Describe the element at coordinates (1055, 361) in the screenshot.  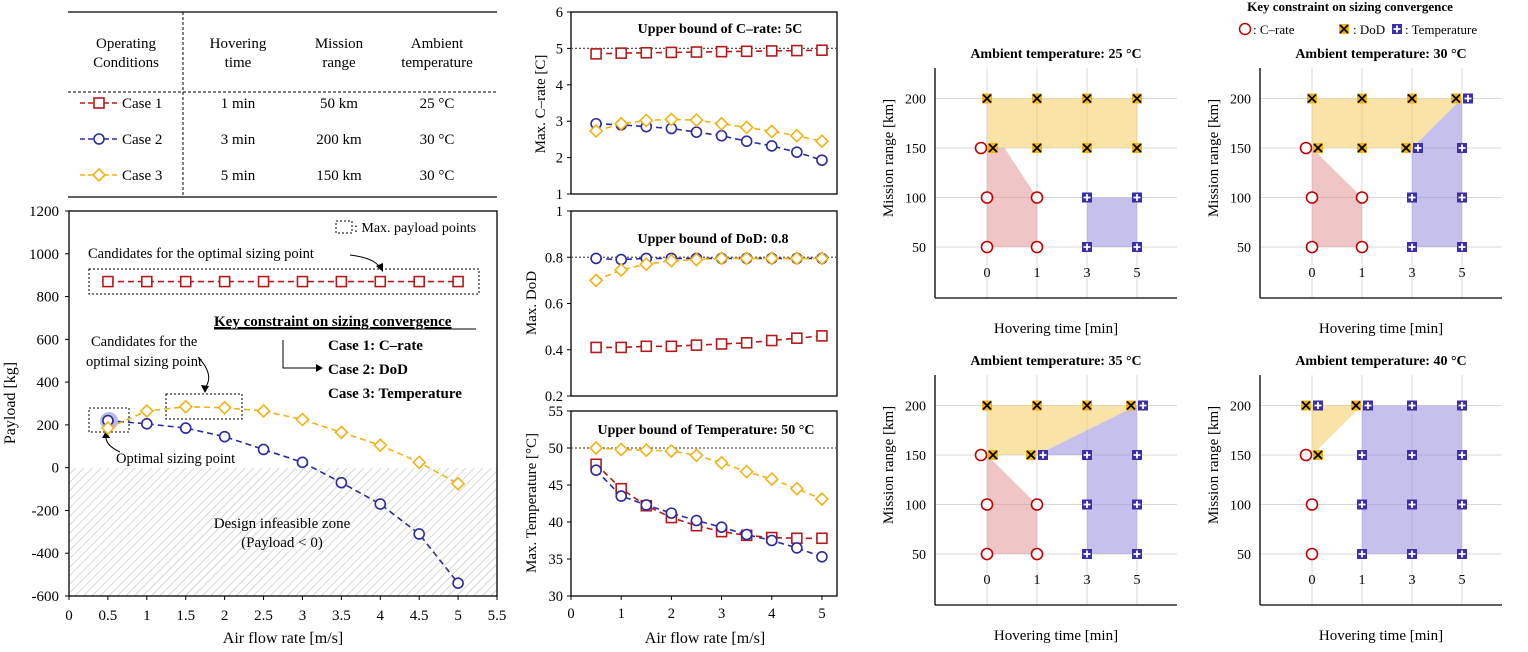
I see `map-title: Ambient temperature: 35 °C` at that location.